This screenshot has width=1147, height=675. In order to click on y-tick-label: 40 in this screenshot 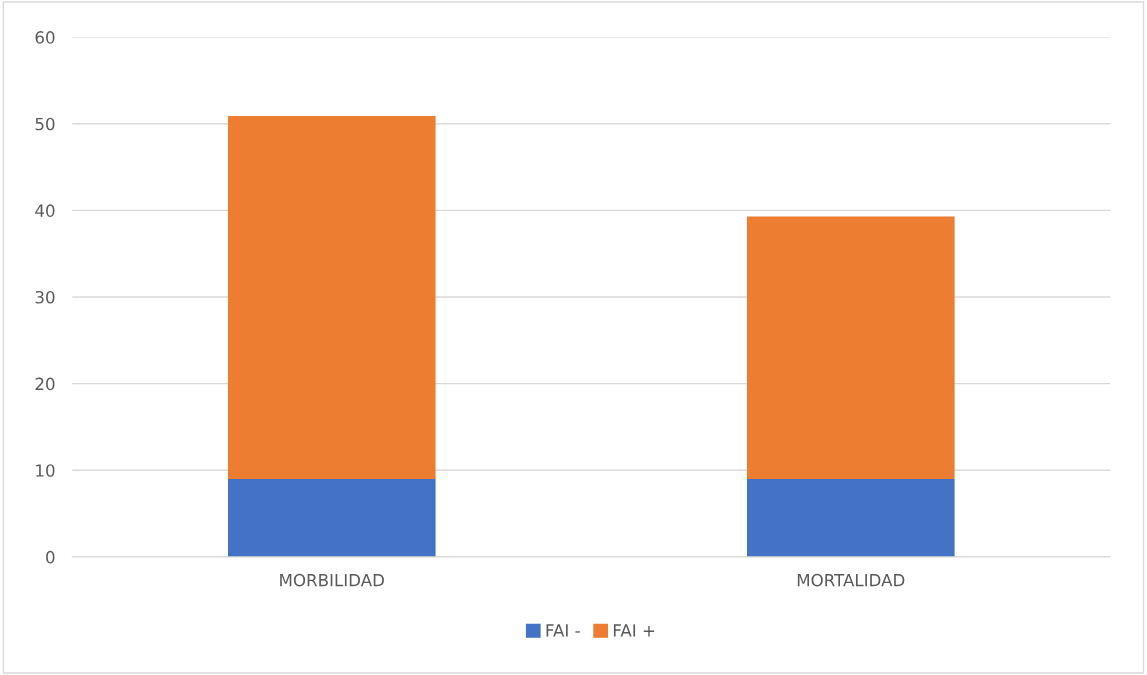, I will do `click(45, 210)`.